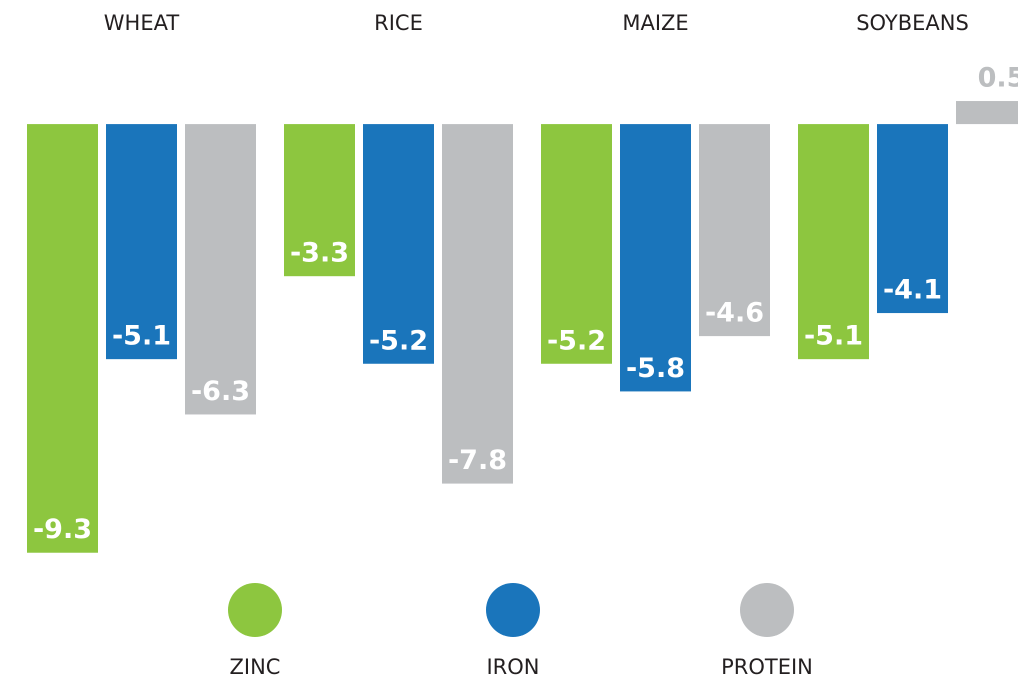 The image size is (1018, 682). What do you see at coordinates (398, 23) in the screenshot?
I see `category-label: RICE` at bounding box center [398, 23].